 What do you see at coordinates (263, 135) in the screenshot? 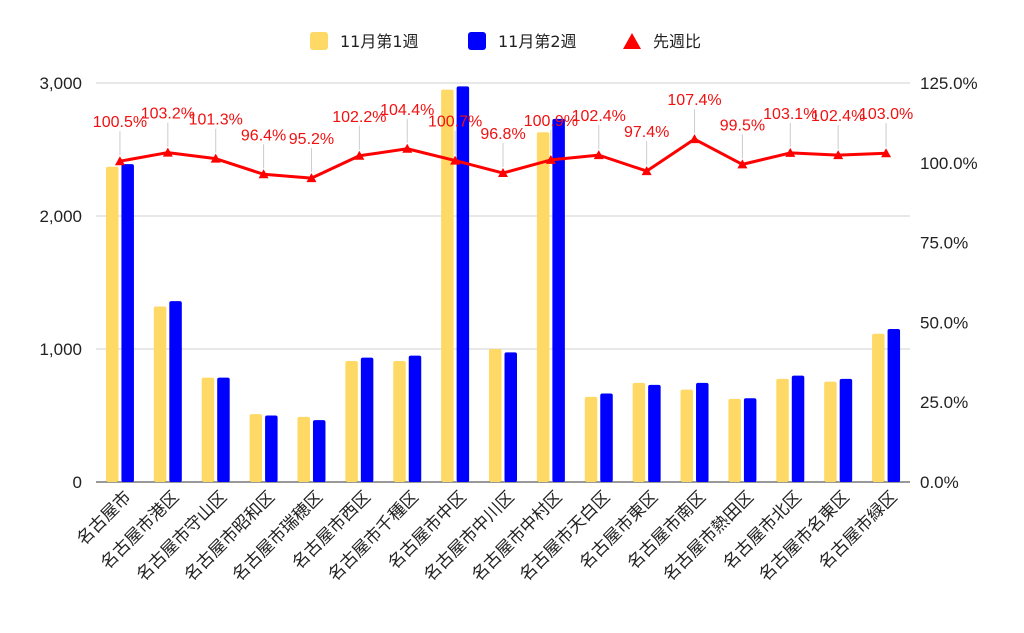
I see `ratio-data-label: 96.4%` at bounding box center [263, 135].